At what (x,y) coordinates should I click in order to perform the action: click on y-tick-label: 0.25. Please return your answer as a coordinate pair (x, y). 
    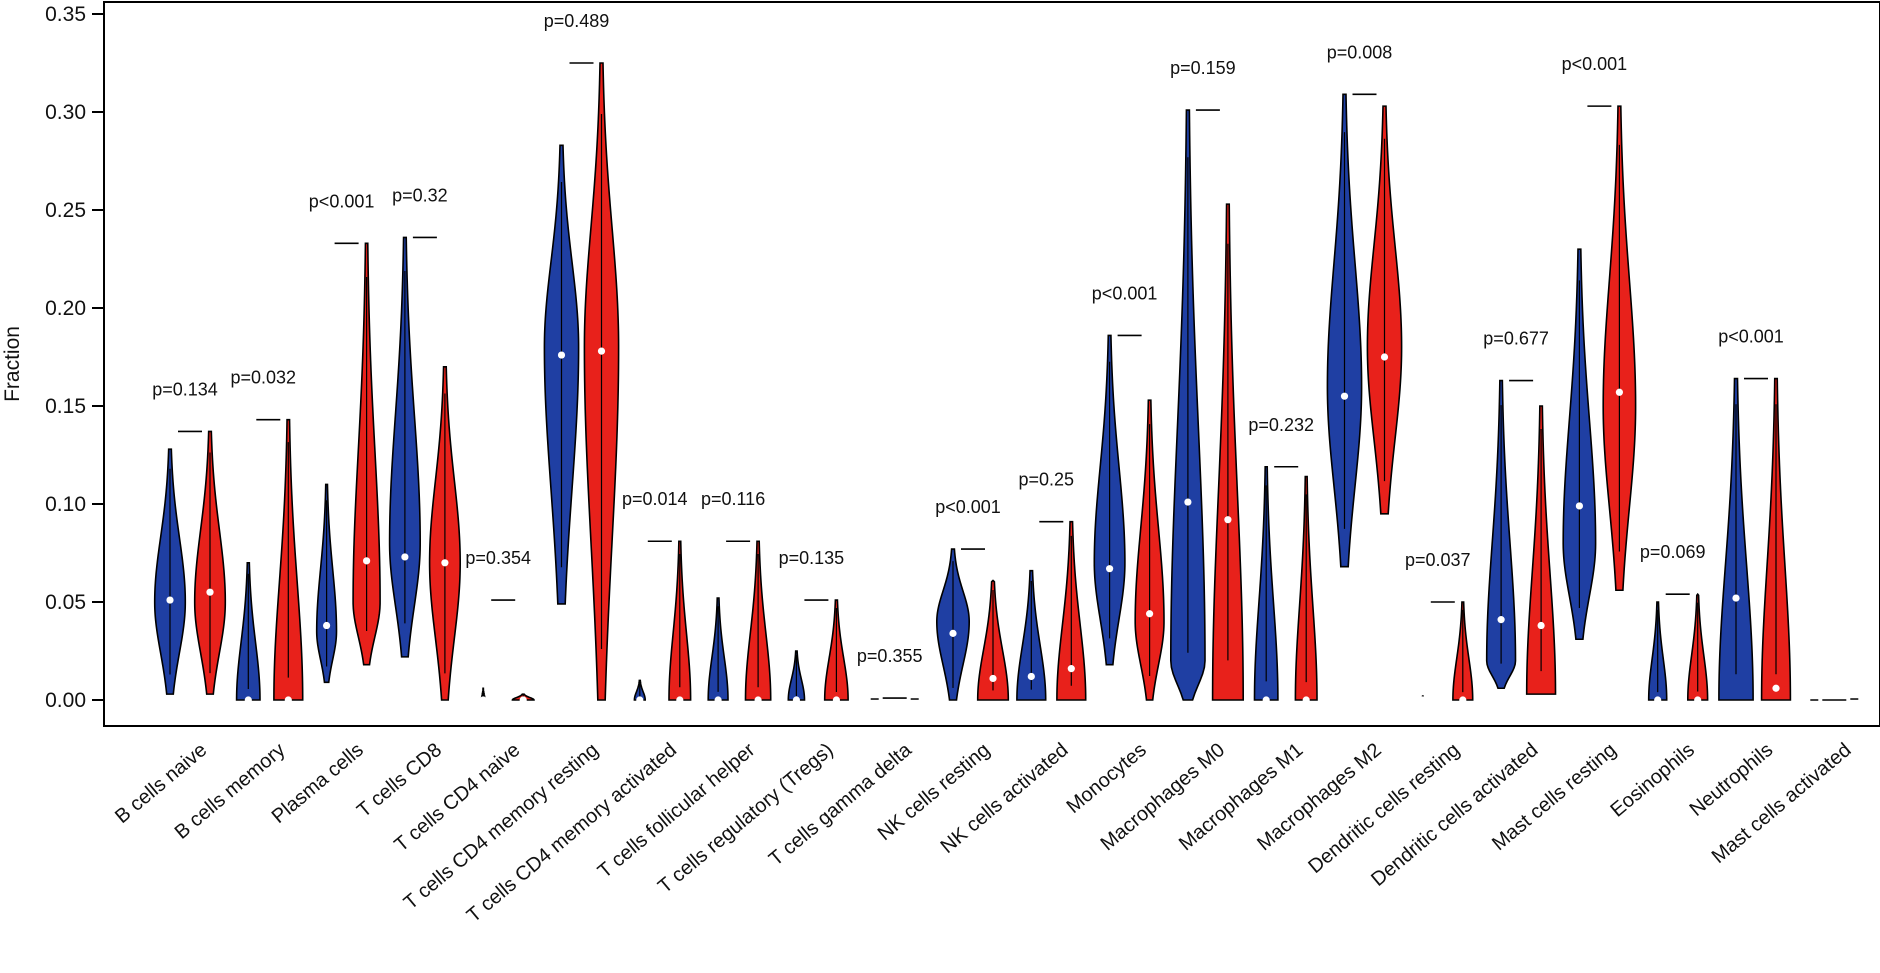
    Looking at the image, I should click on (65, 210).